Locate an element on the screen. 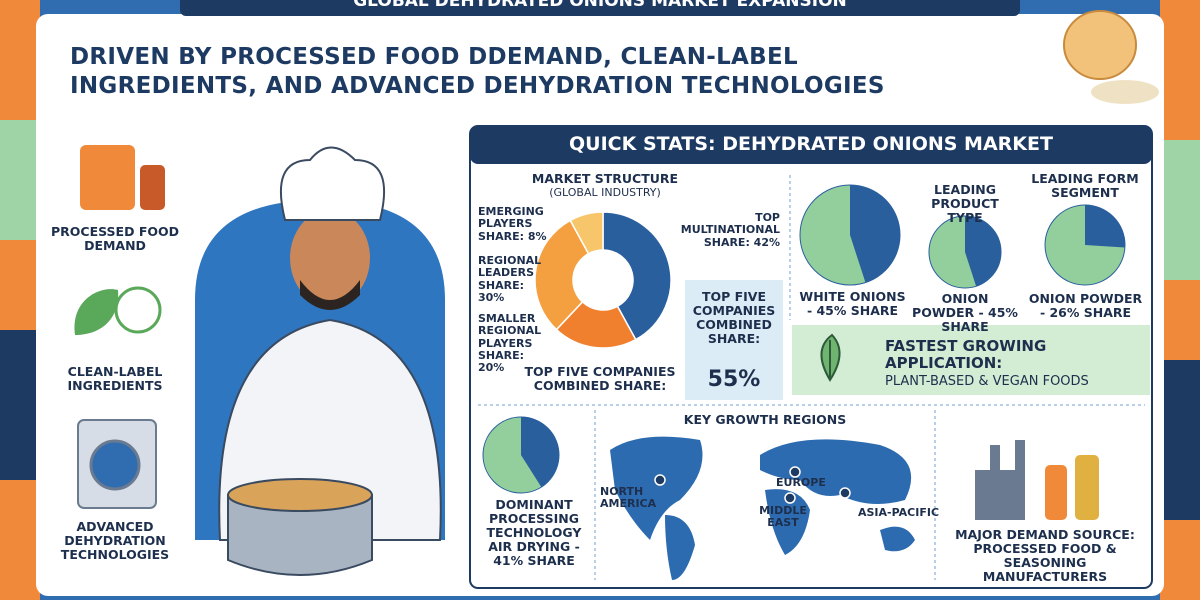  regions-title: KEY GROWTH REGIONS is located at coordinates (765, 419).